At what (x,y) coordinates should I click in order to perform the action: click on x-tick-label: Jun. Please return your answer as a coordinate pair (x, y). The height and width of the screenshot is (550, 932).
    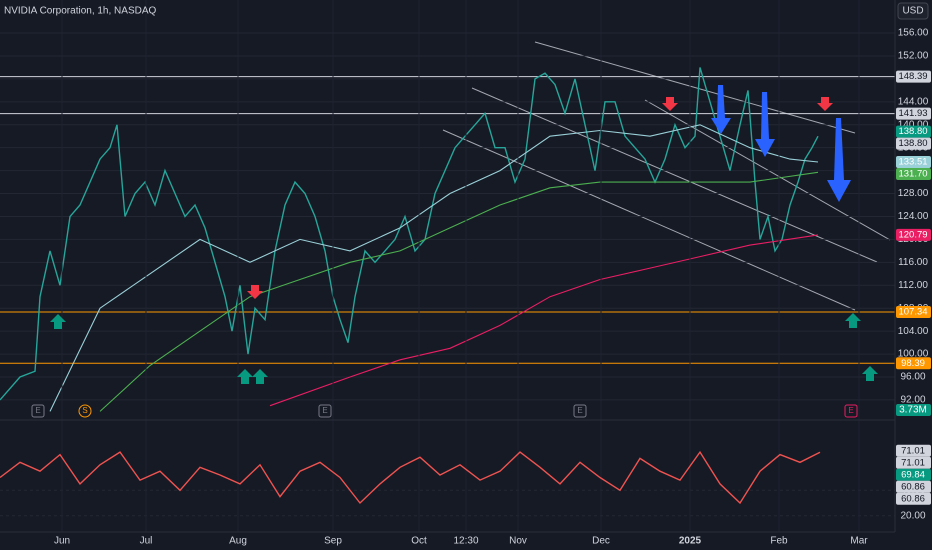
    Looking at the image, I should click on (62, 541).